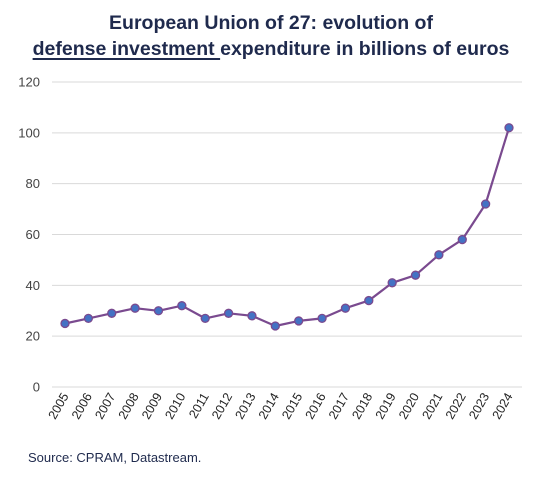  What do you see at coordinates (33, 336) in the screenshot?
I see `y-tick-label-20: 20` at bounding box center [33, 336].